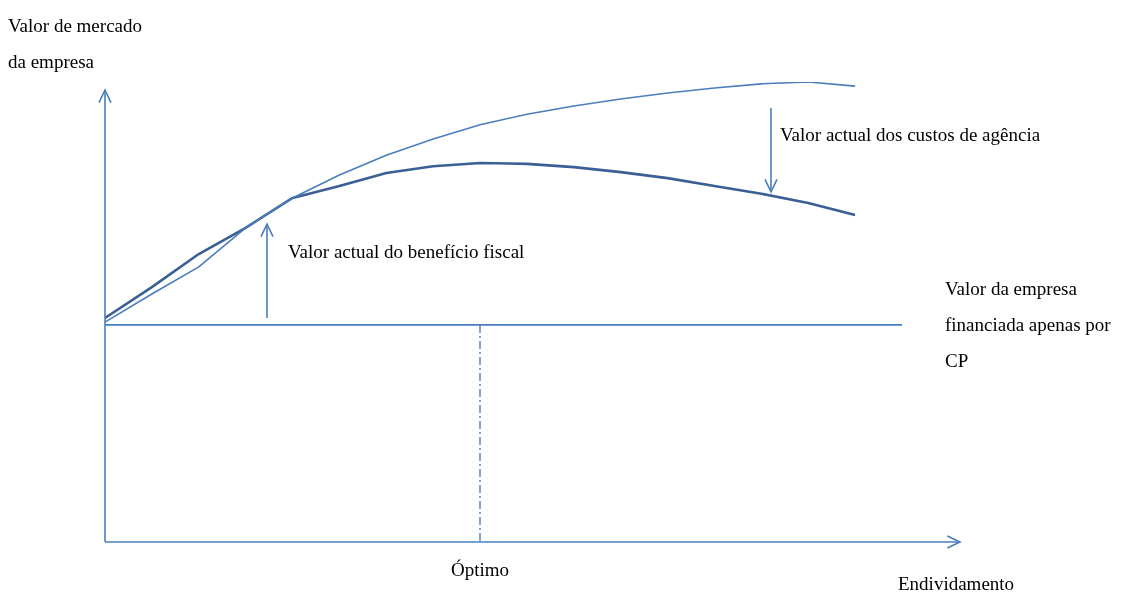 This screenshot has width=1139, height=595. What do you see at coordinates (407, 252) in the screenshot?
I see `annotation: Valor actual do benefício fiscal` at bounding box center [407, 252].